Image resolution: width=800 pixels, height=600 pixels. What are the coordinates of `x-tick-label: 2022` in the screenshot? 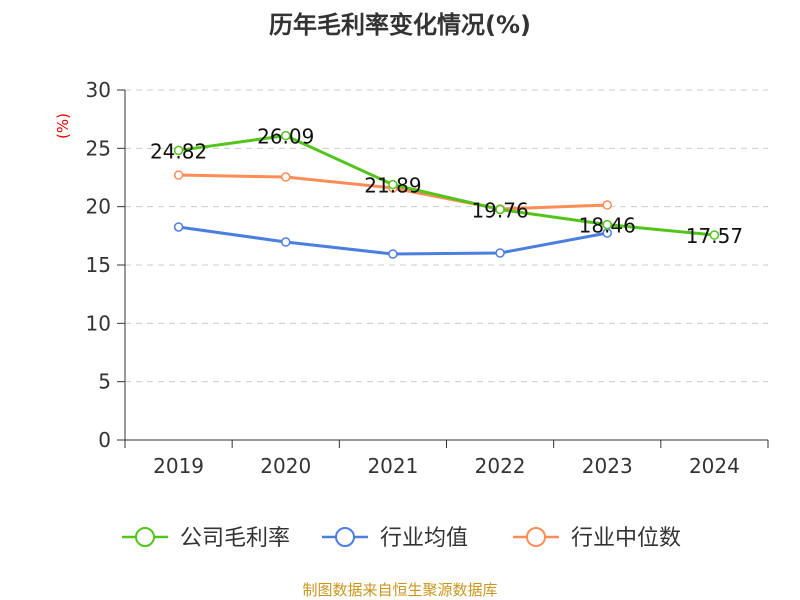 It's located at (500, 466).